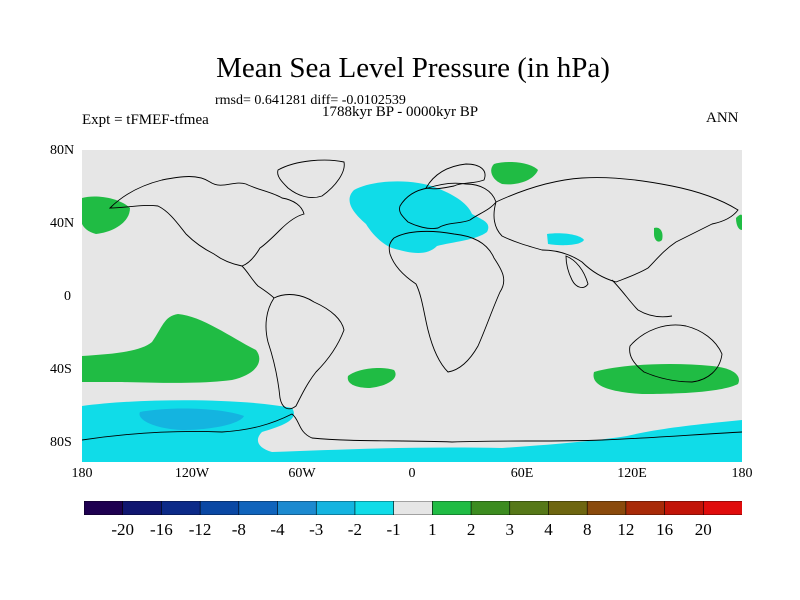  What do you see at coordinates (742, 473) in the screenshot?
I see `lon-label-180e: 180` at bounding box center [742, 473].